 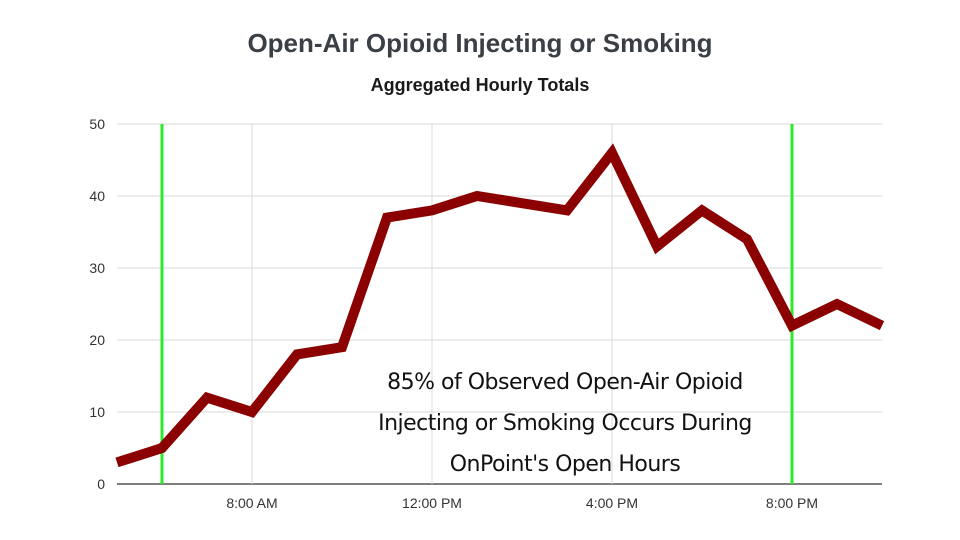 I want to click on y-tick-label: 40, so click(x=97, y=196).